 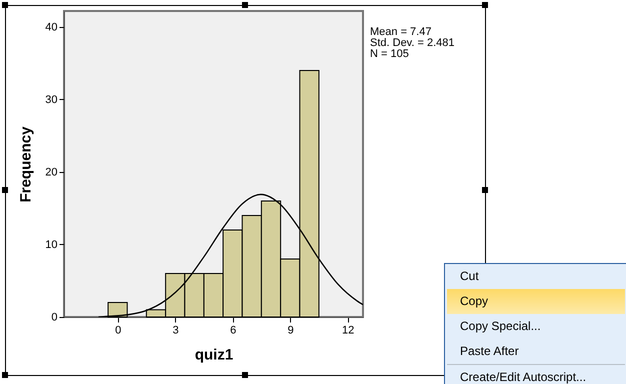 What do you see at coordinates (390, 54) in the screenshot?
I see `text: N = 105` at bounding box center [390, 54].